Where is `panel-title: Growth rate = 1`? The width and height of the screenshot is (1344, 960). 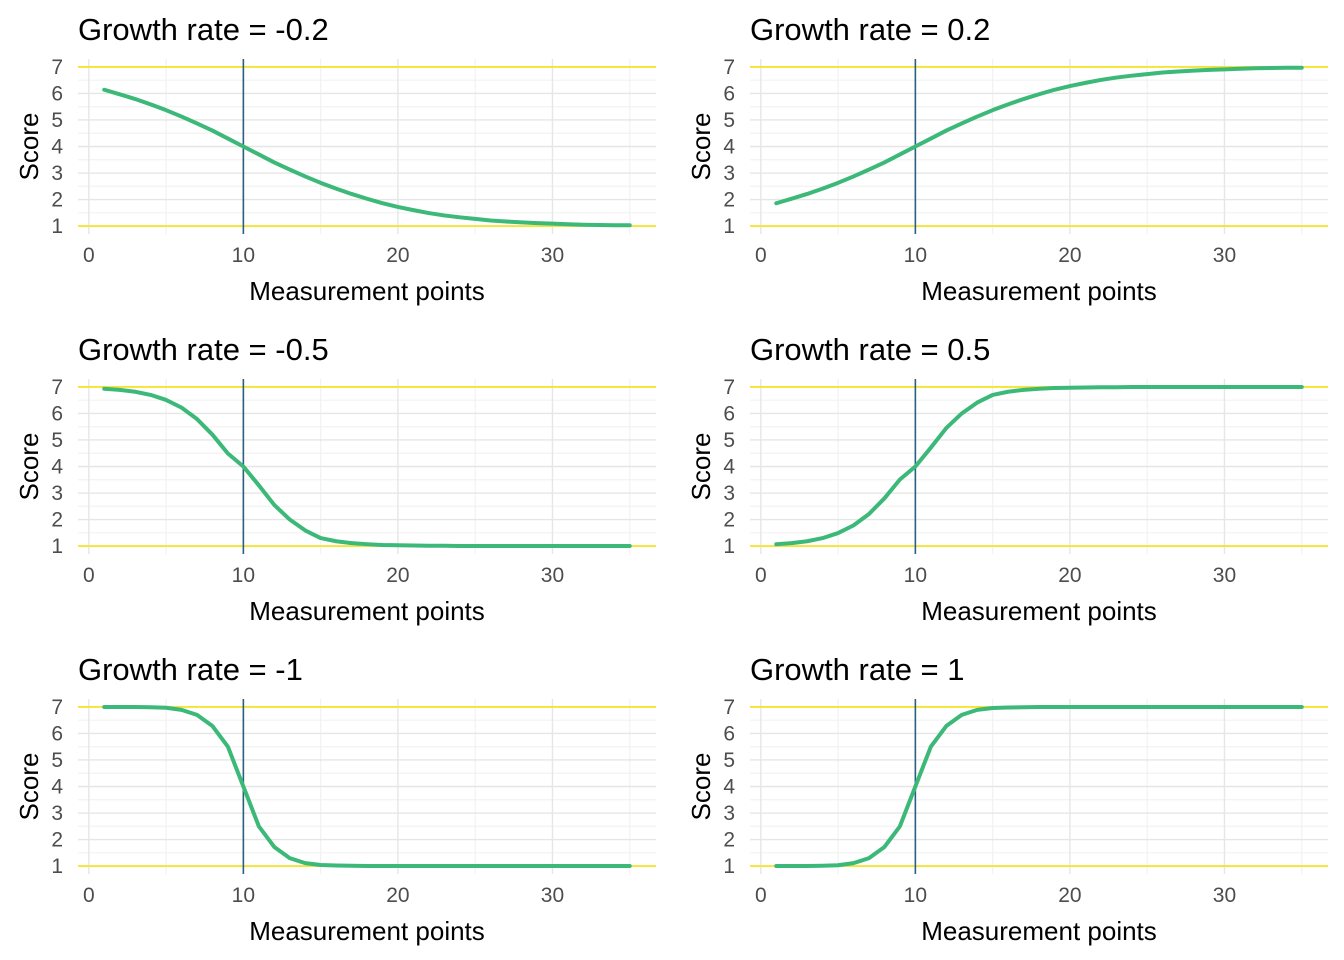
panel-title: Growth rate = 1 is located at coordinates (857, 669).